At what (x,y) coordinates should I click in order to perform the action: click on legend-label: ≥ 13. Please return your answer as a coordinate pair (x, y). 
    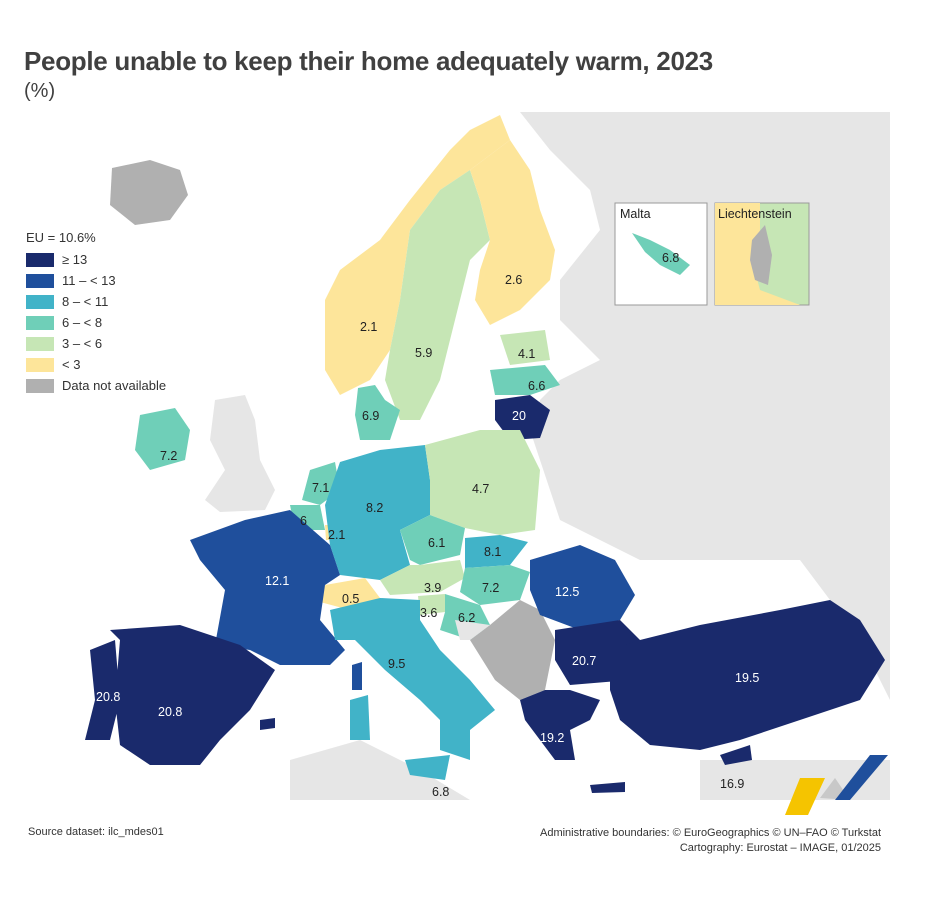
    Looking at the image, I should click on (75, 259).